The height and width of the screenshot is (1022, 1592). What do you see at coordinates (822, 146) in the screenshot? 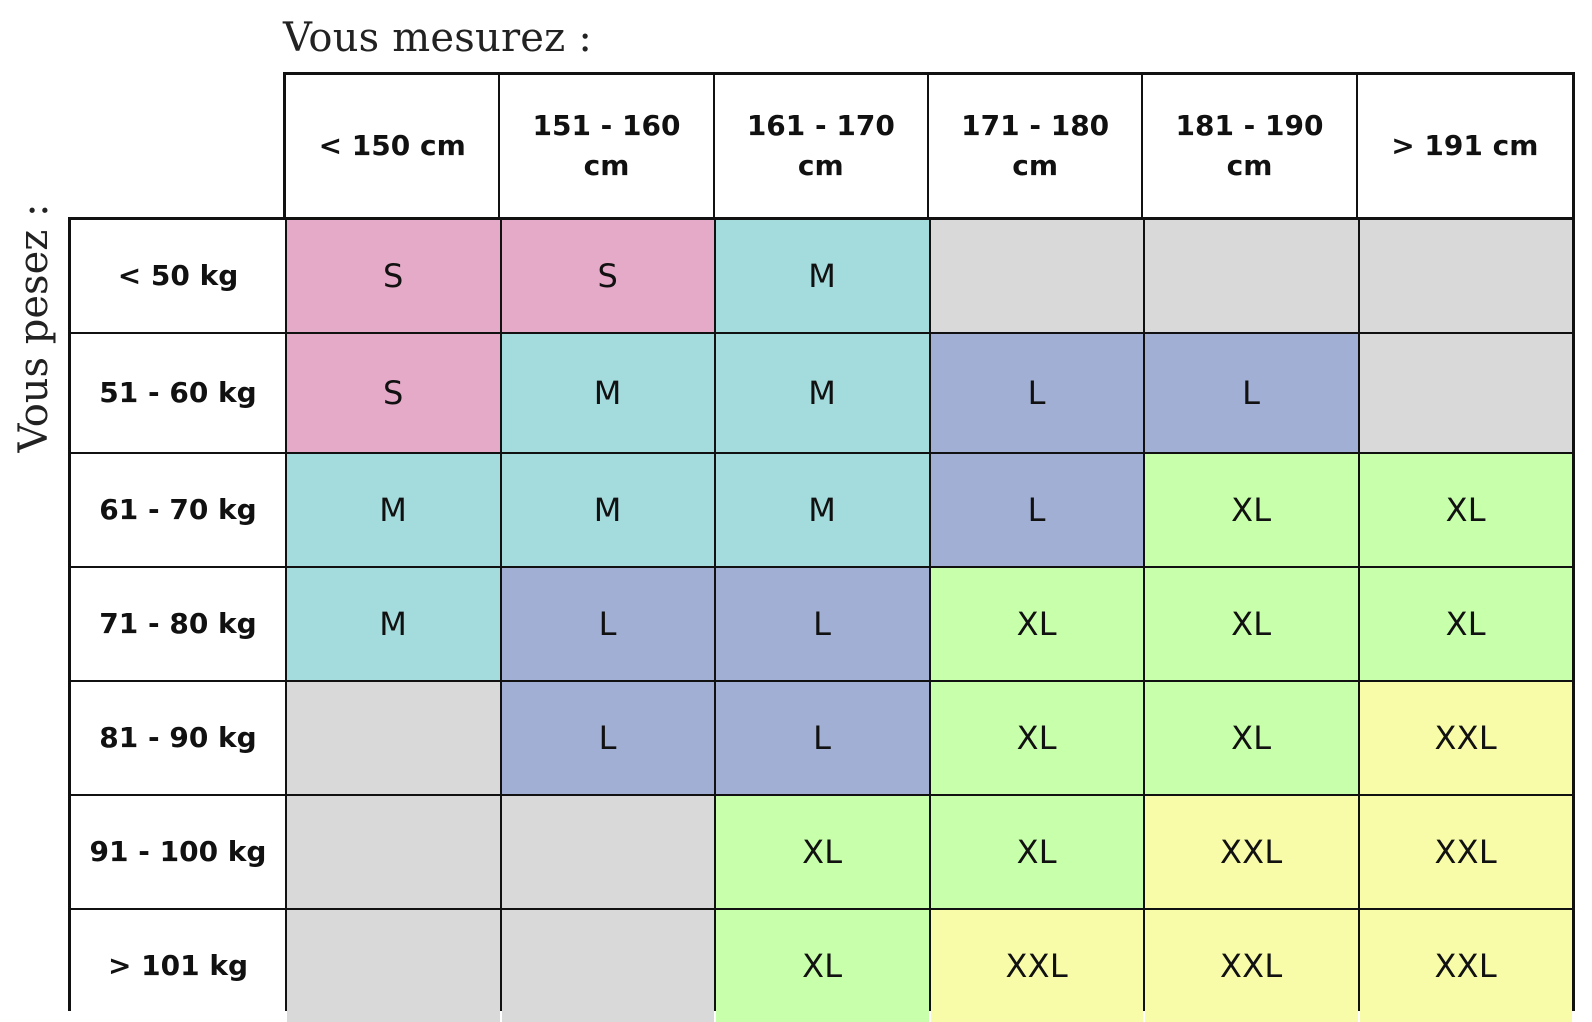
I see `height-column-header: 161 - 170 cm` at bounding box center [822, 146].